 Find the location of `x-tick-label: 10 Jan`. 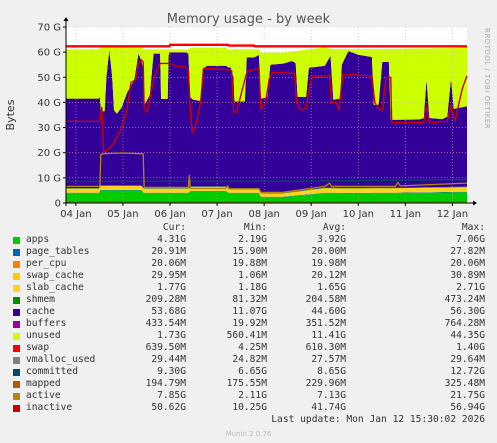

x-tick-label: 10 Jan is located at coordinates (358, 214).